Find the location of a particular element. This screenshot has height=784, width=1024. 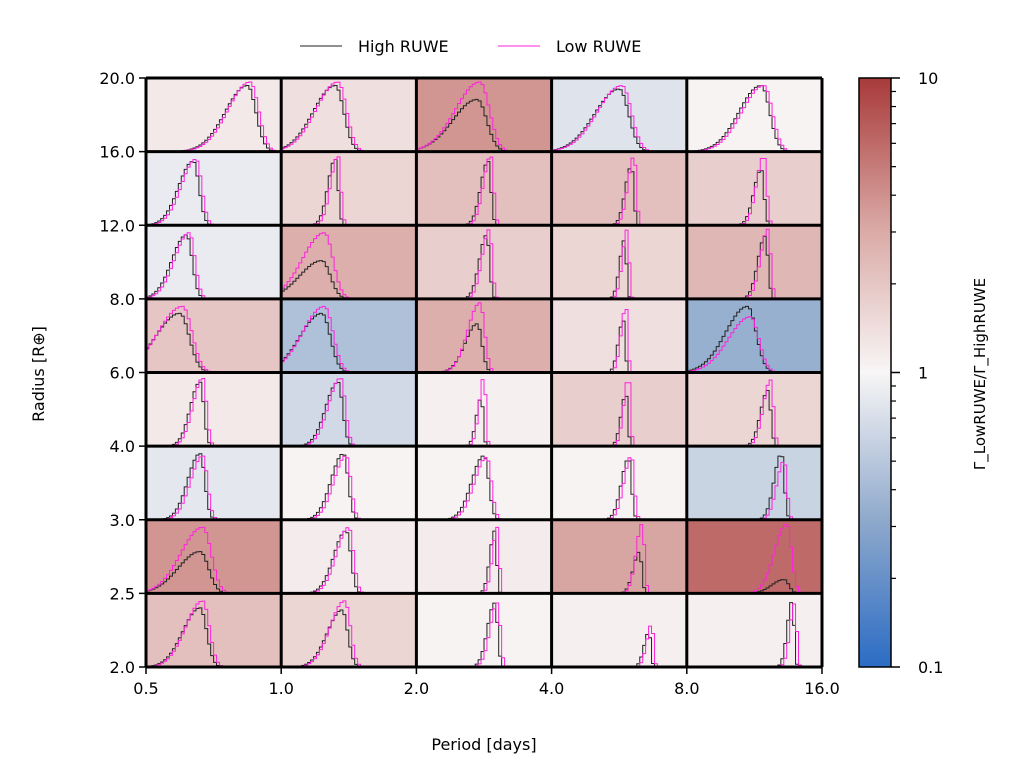

colorbar-label: Γ_LowRUWE/Γ_HighRUWE is located at coordinates (980, 374).